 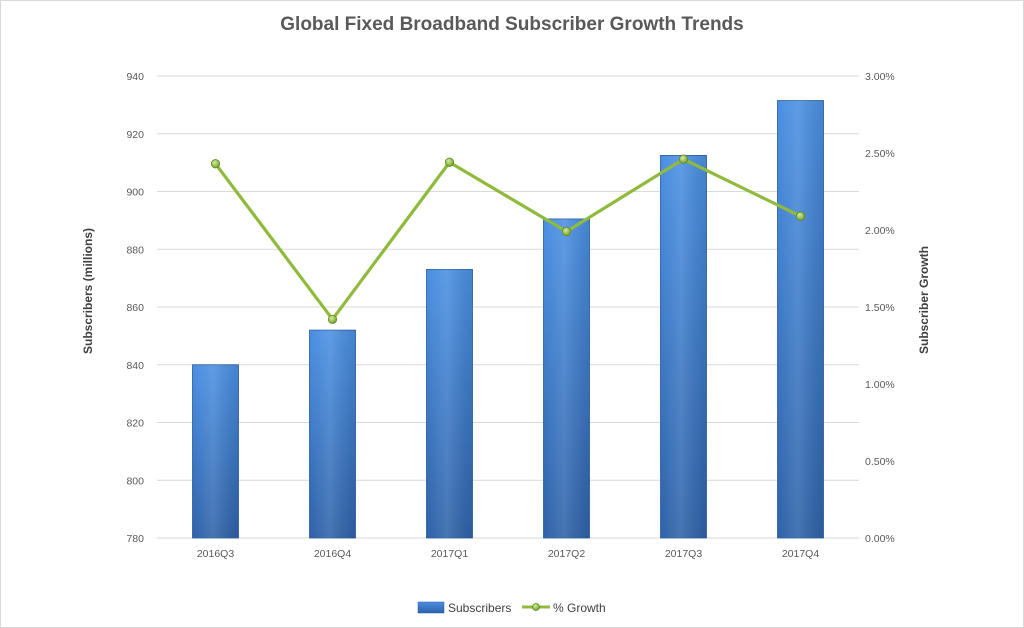 What do you see at coordinates (135, 250) in the screenshot?
I see `y-tick-label: 880` at bounding box center [135, 250].